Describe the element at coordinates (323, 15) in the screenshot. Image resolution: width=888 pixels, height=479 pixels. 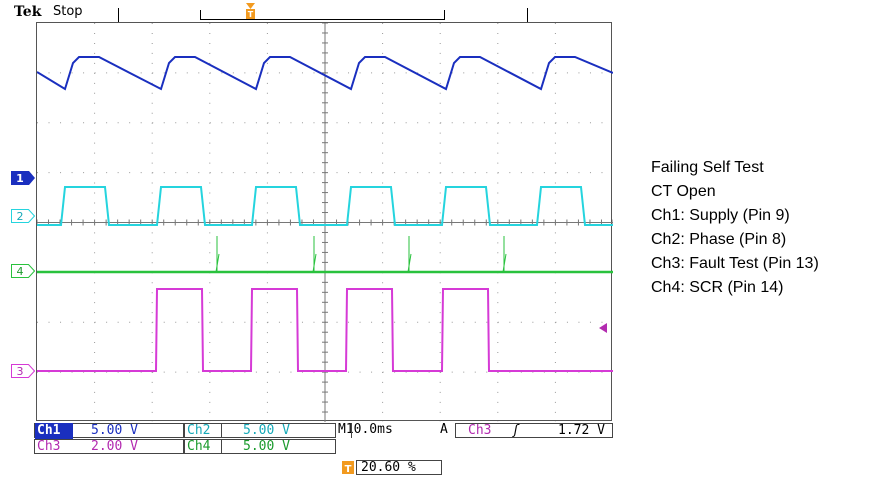
I see `record-length-bar` at that location.